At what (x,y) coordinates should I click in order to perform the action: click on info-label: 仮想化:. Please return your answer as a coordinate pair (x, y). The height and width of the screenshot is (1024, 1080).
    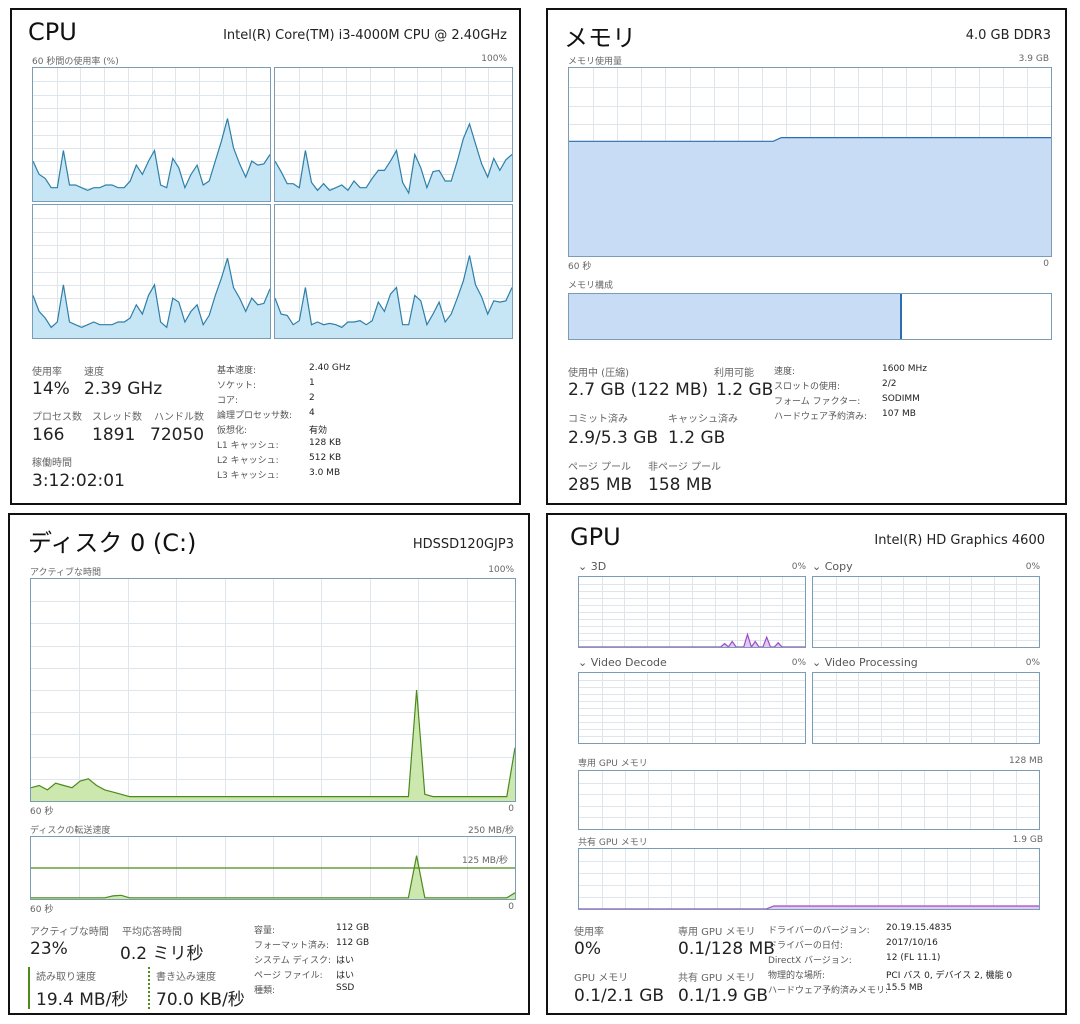
    Looking at the image, I should click on (232, 431).